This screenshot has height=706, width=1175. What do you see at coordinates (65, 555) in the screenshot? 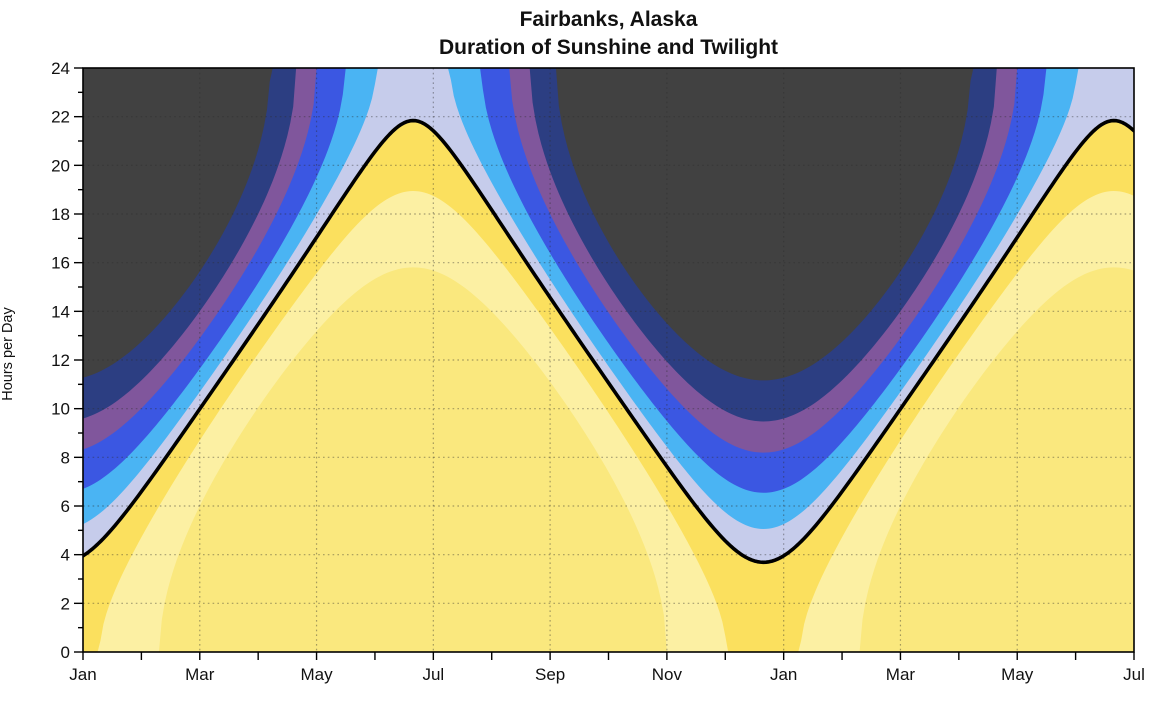
I see `y-tick-label: 4` at bounding box center [65, 555].